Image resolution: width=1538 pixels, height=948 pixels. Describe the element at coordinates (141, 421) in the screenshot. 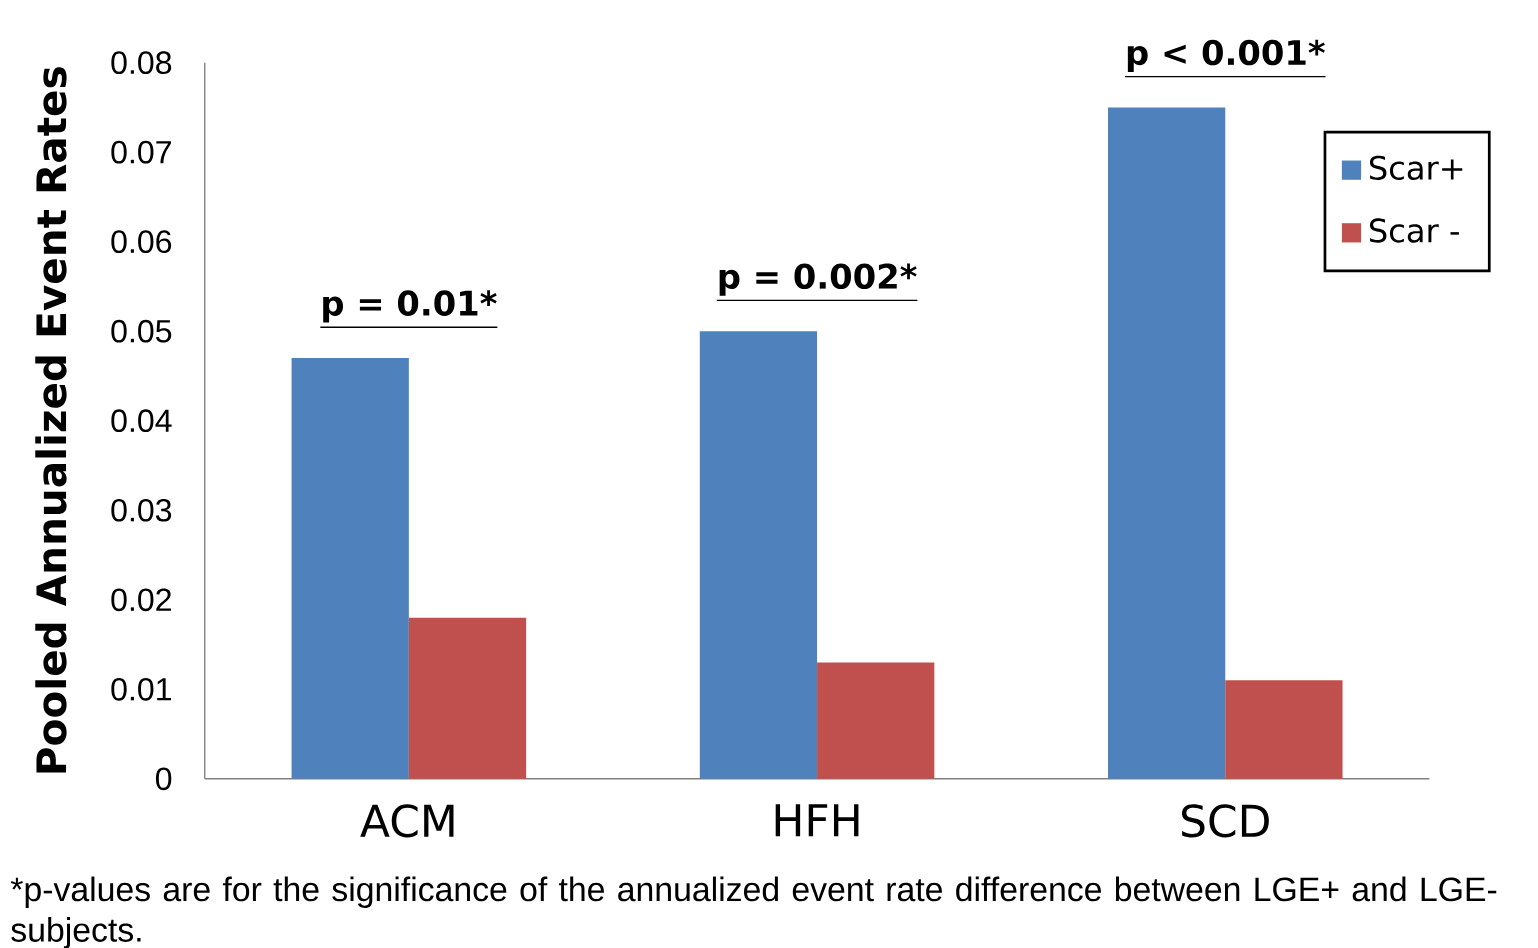

I see `y-tick-label: 0.04` at that location.